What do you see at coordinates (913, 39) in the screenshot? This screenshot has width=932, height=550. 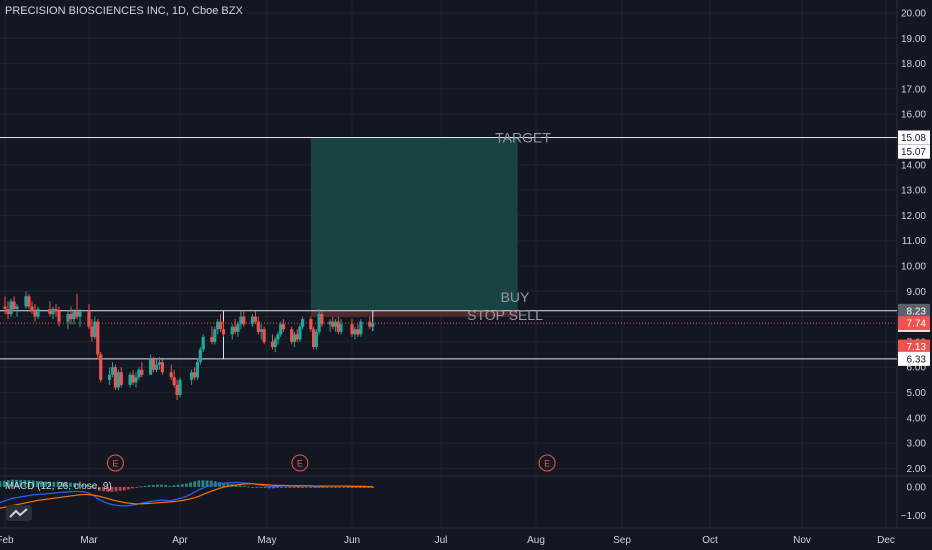 I see `y-axis-tick: 19.00` at bounding box center [913, 39].